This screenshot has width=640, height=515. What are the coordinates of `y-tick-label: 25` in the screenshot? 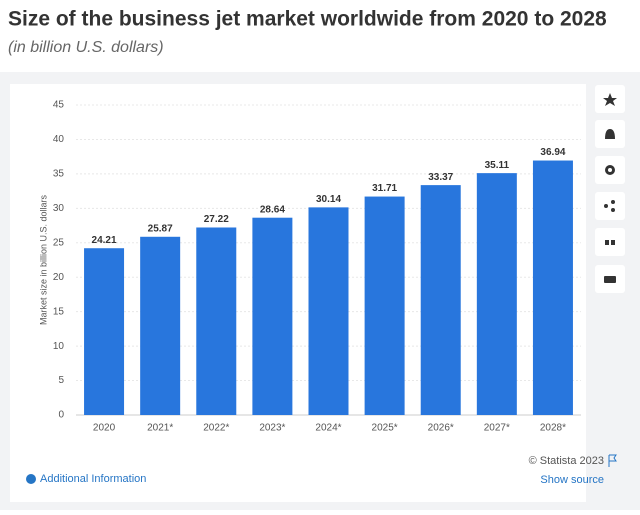 It's located at (59, 242).